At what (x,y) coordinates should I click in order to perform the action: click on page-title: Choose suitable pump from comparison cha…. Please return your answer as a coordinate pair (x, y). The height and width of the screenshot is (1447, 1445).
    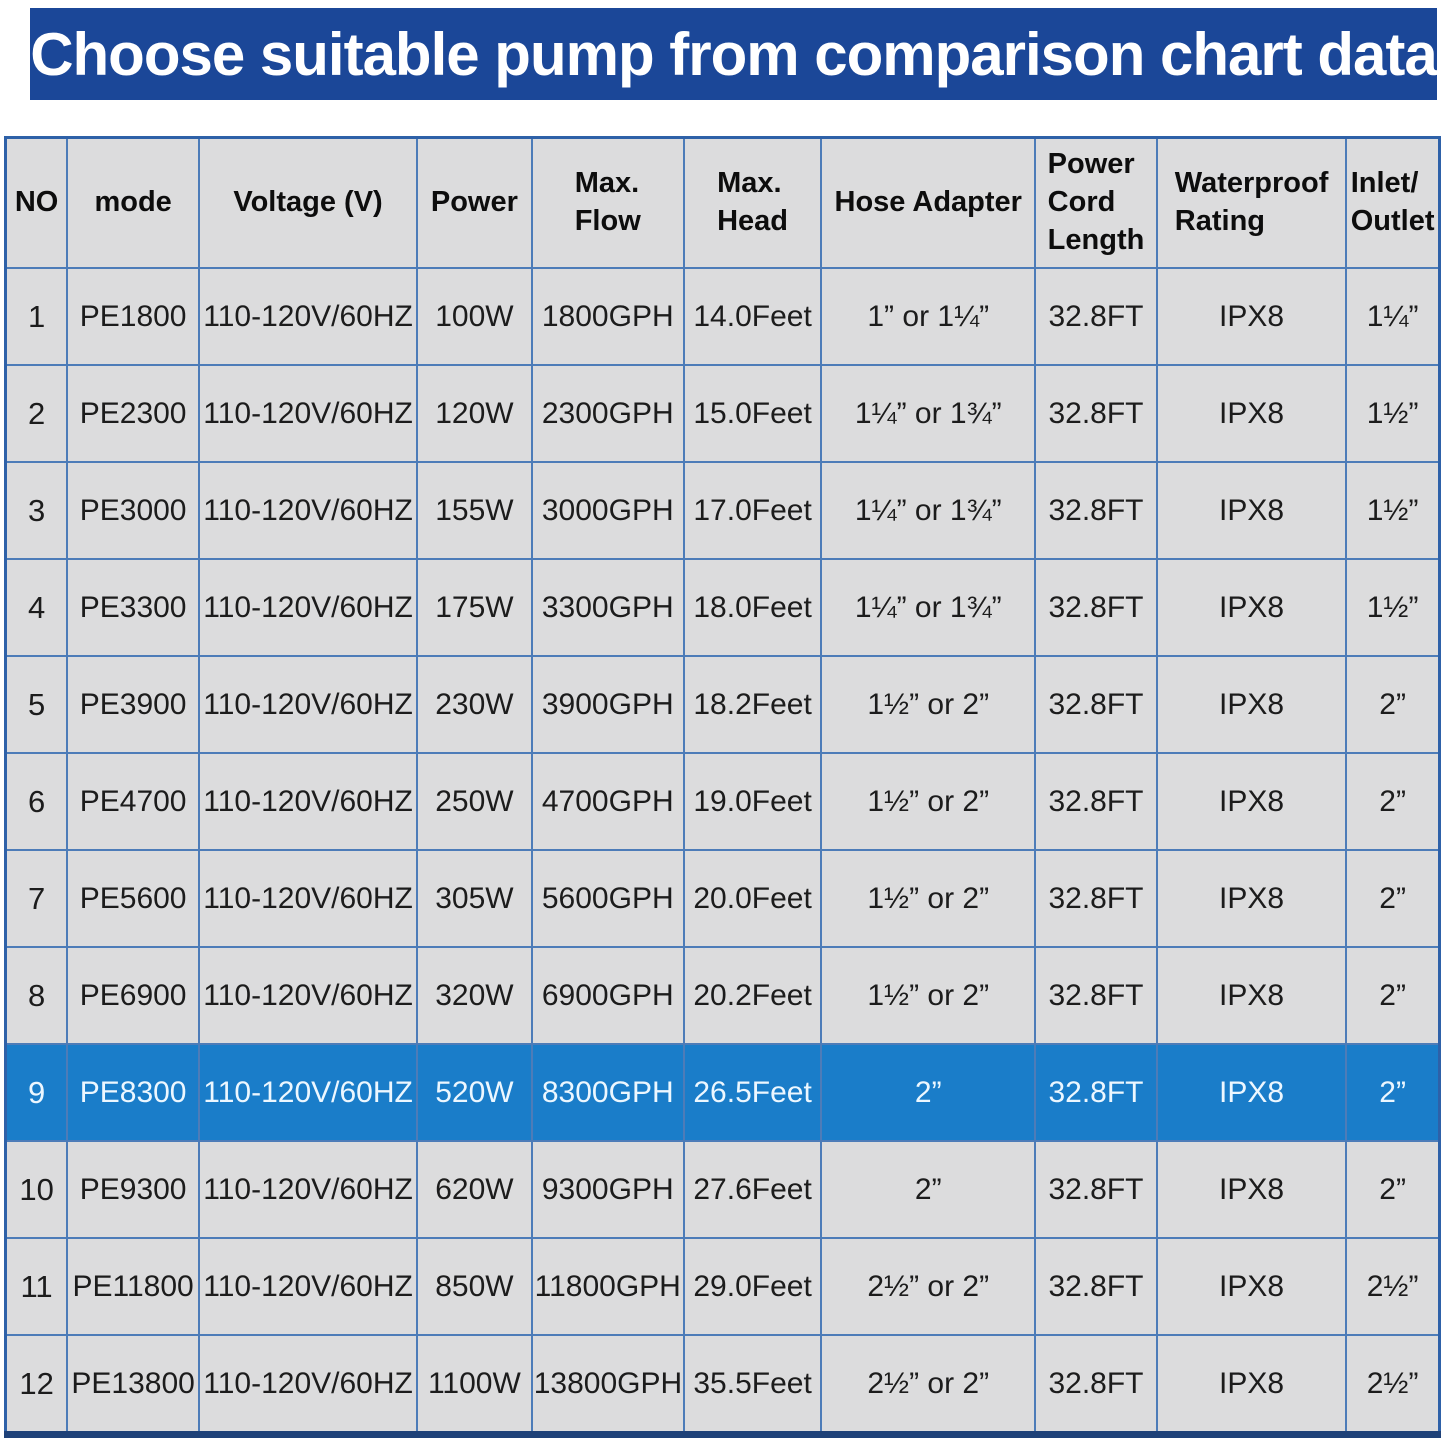
    Looking at the image, I should click on (734, 54).